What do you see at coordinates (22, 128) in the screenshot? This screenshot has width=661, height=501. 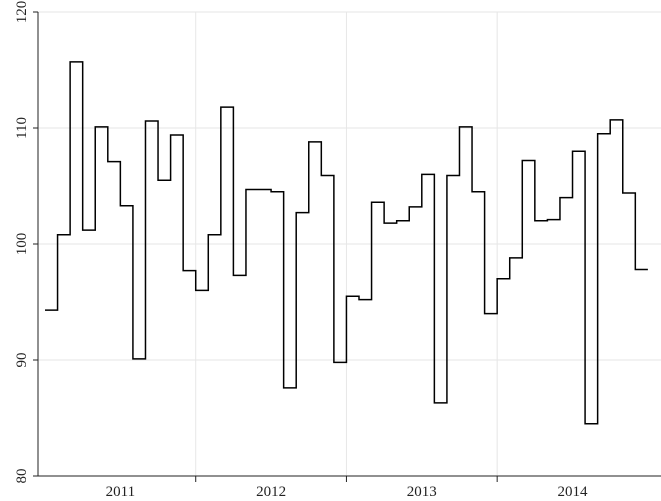 I see `y-tick-label: 110` at bounding box center [22, 128].